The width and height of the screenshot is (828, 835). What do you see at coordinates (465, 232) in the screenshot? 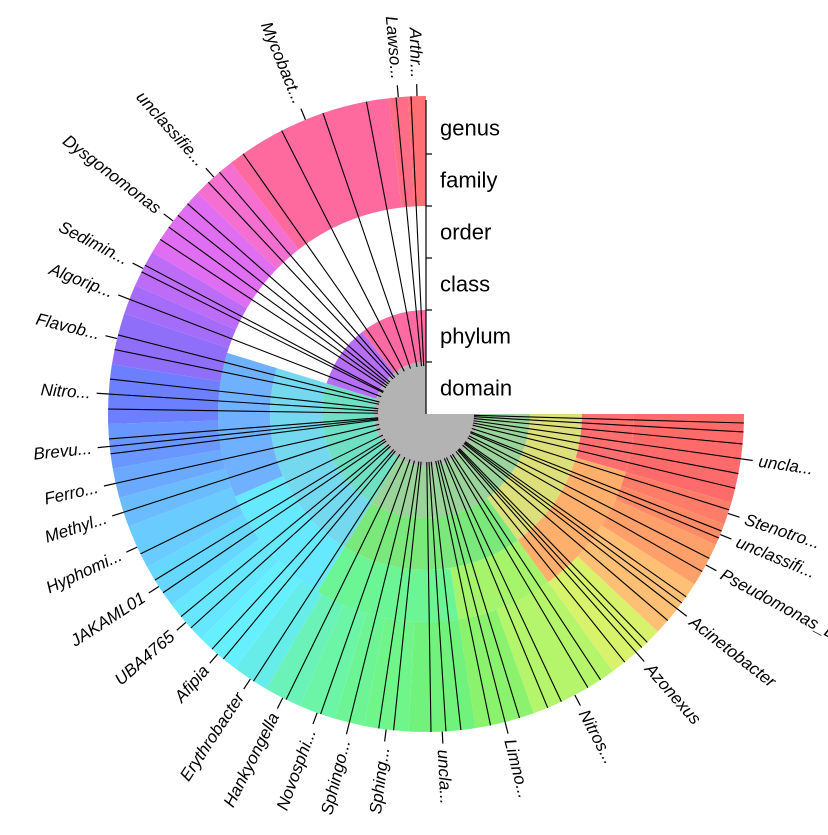
I see `rank-label-order: order` at bounding box center [465, 232].